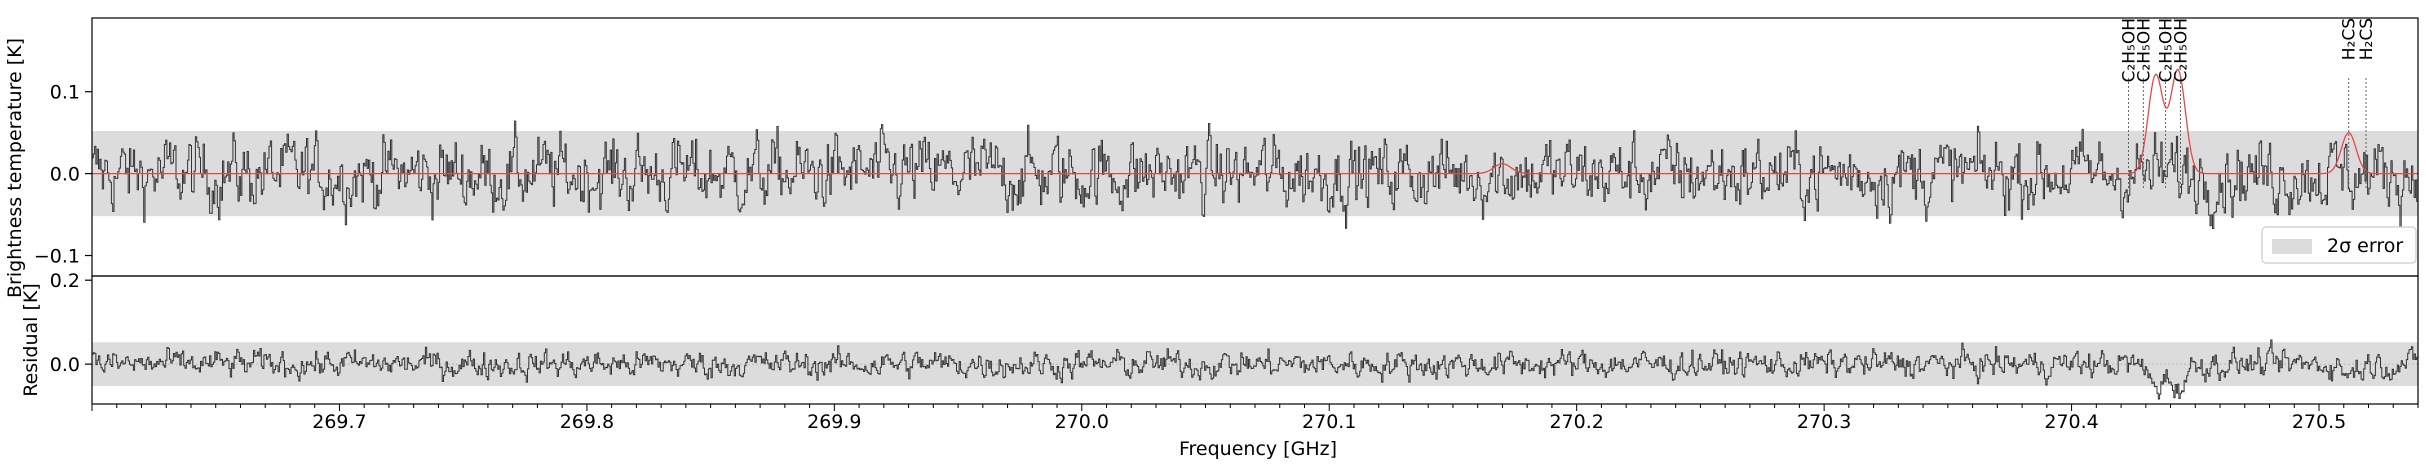  What do you see at coordinates (2365, 246) in the screenshot?
I see `legend-label: 2σ error` at bounding box center [2365, 246].